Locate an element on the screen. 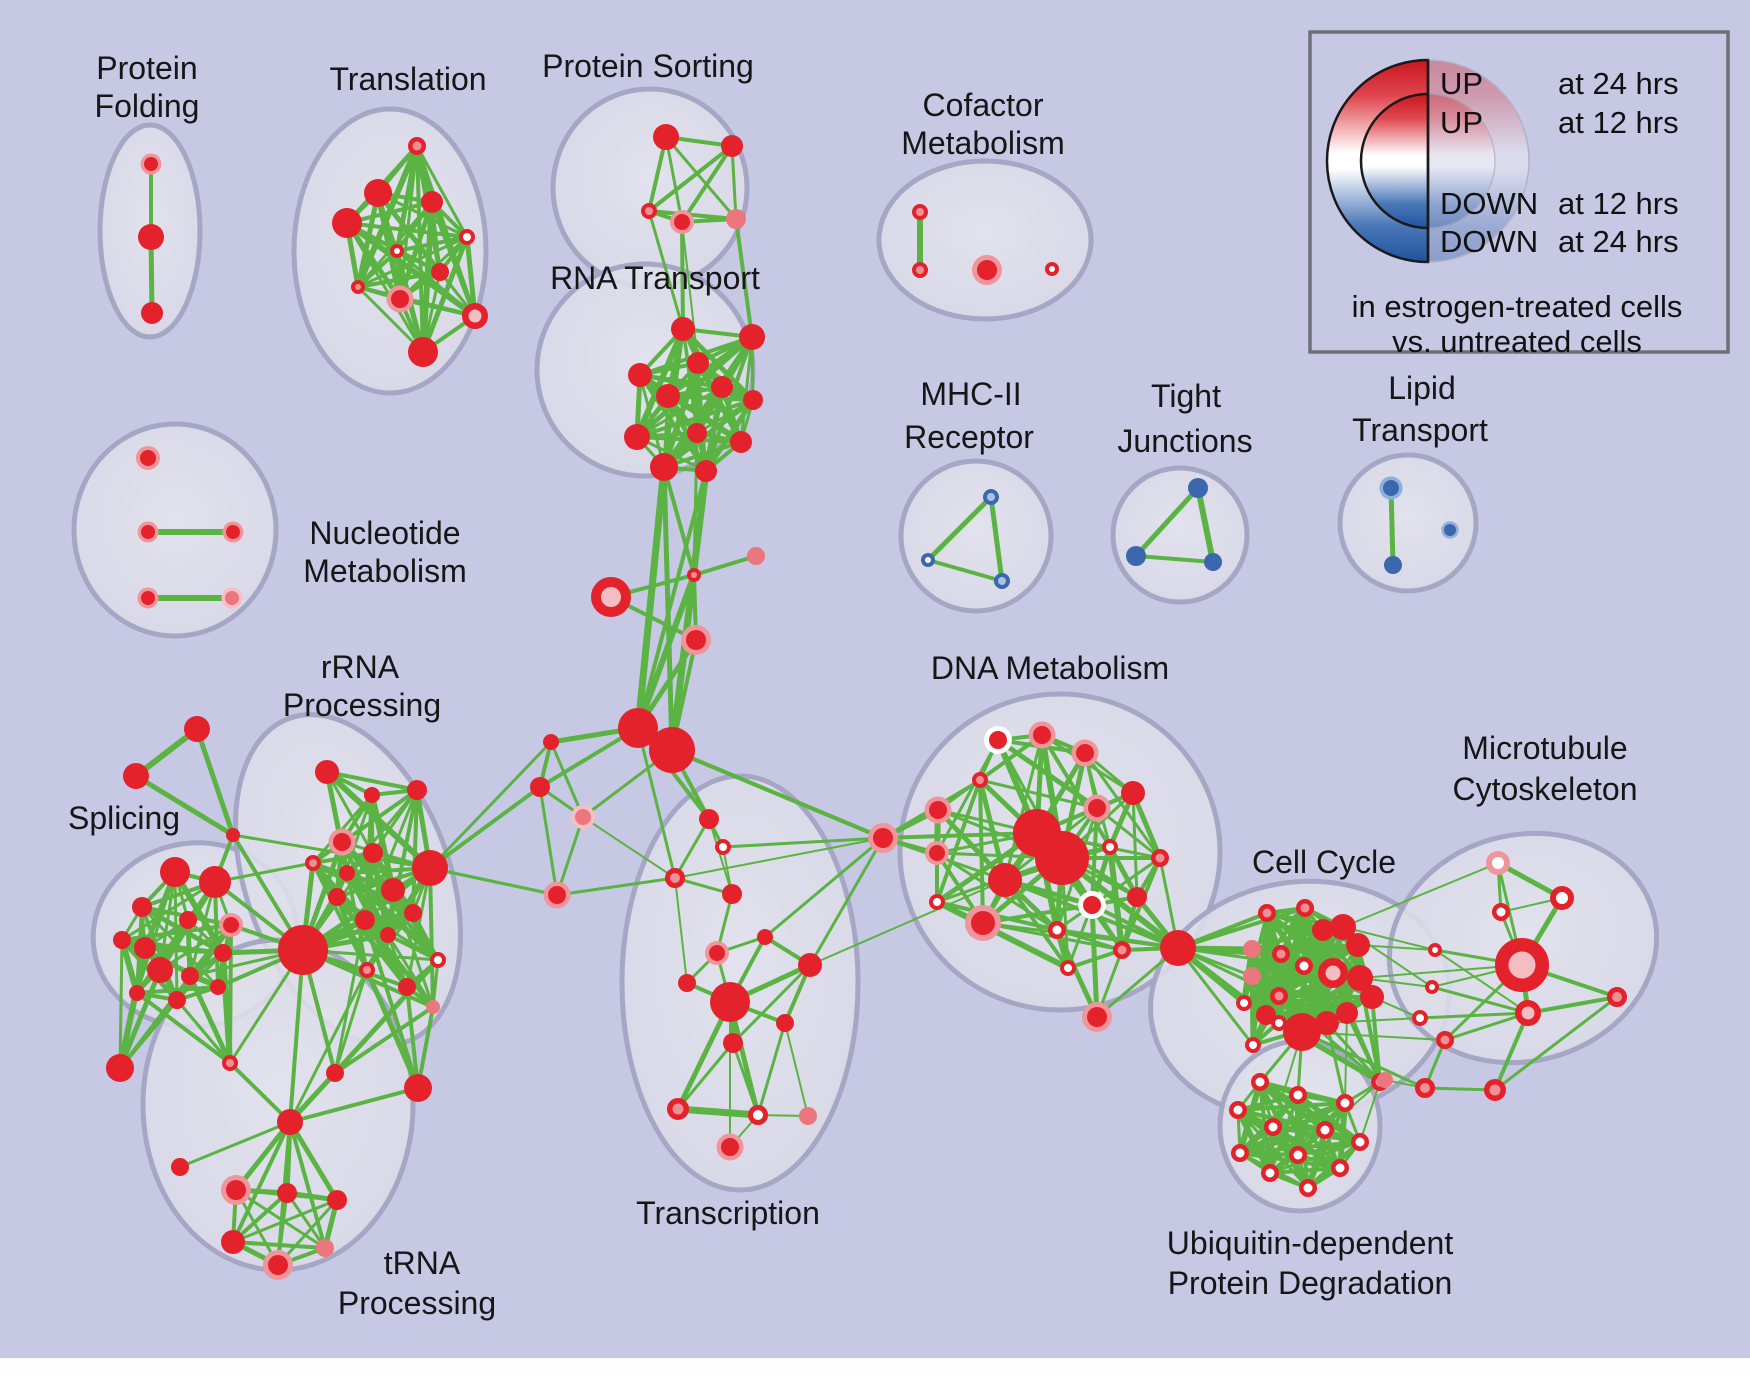 Image resolution: width=1750 pixels, height=1376 pixels. rna-transport-label: RNA Transport is located at coordinates (655, 278).